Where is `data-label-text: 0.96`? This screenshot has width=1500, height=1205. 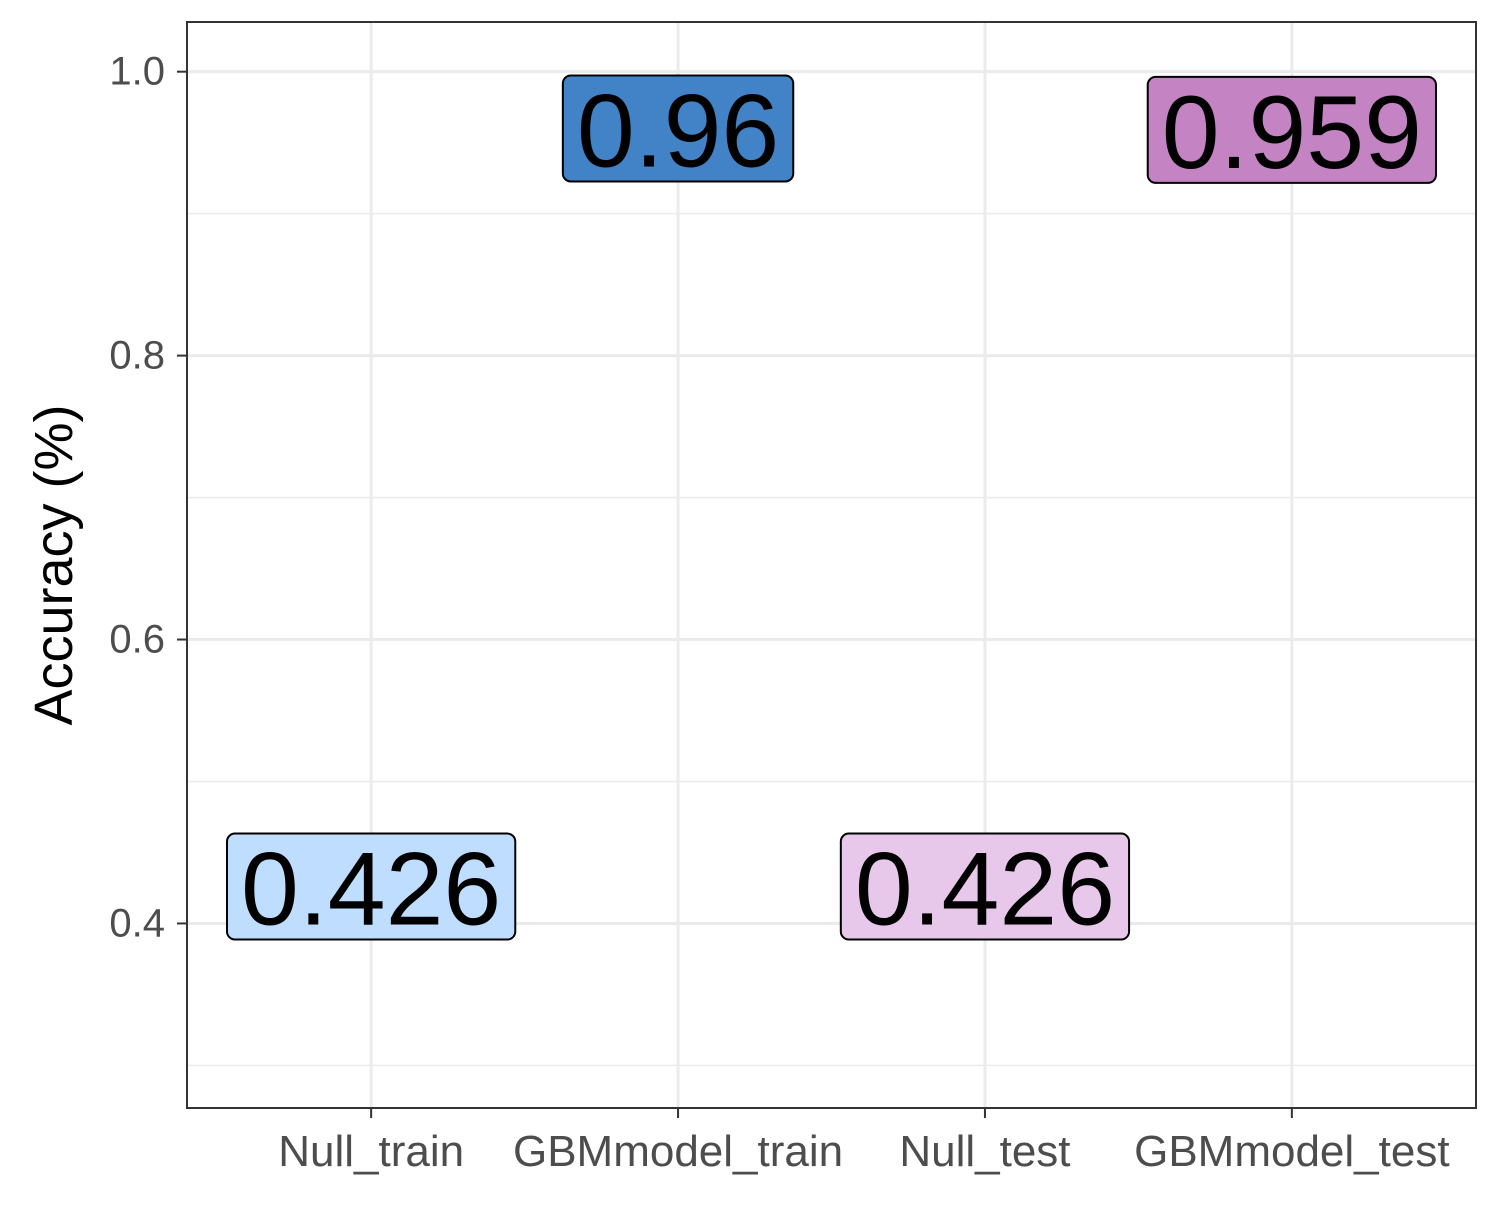 data-label-text: 0.96 is located at coordinates (678, 131).